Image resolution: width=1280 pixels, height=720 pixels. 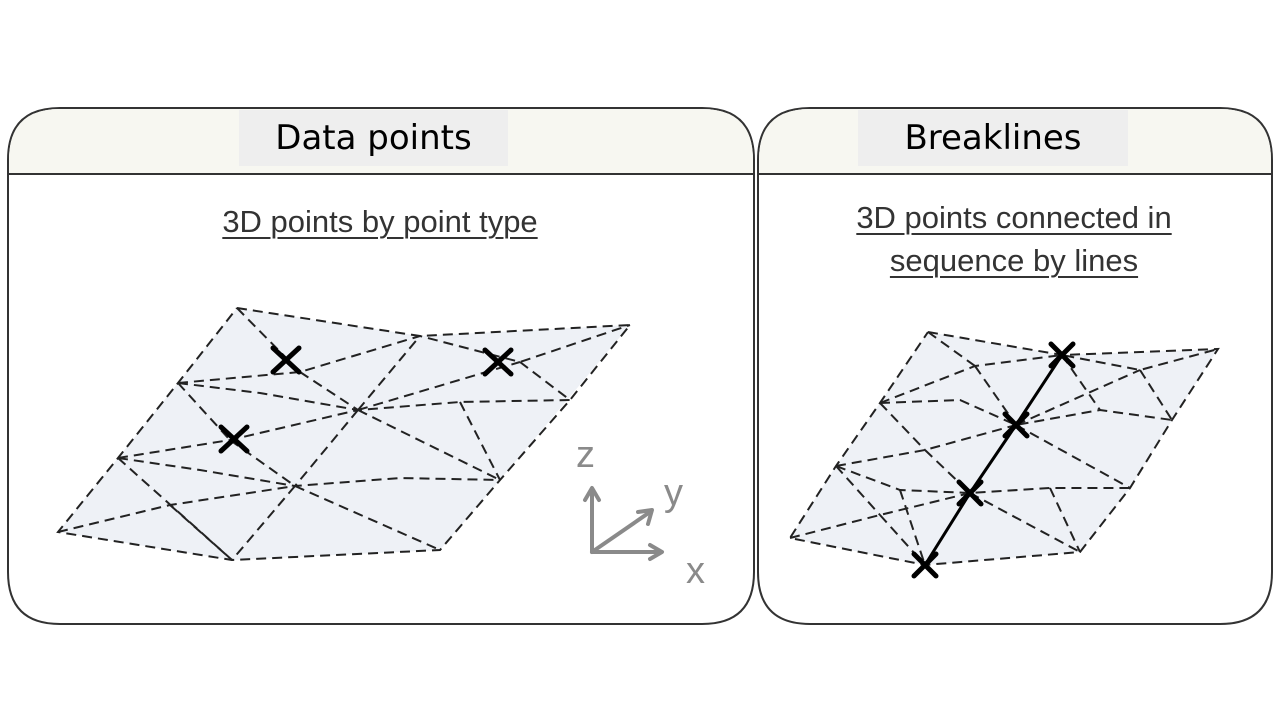 I want to click on breaklines-caption-line1: 3D points connected in, so click(x=1014, y=217).